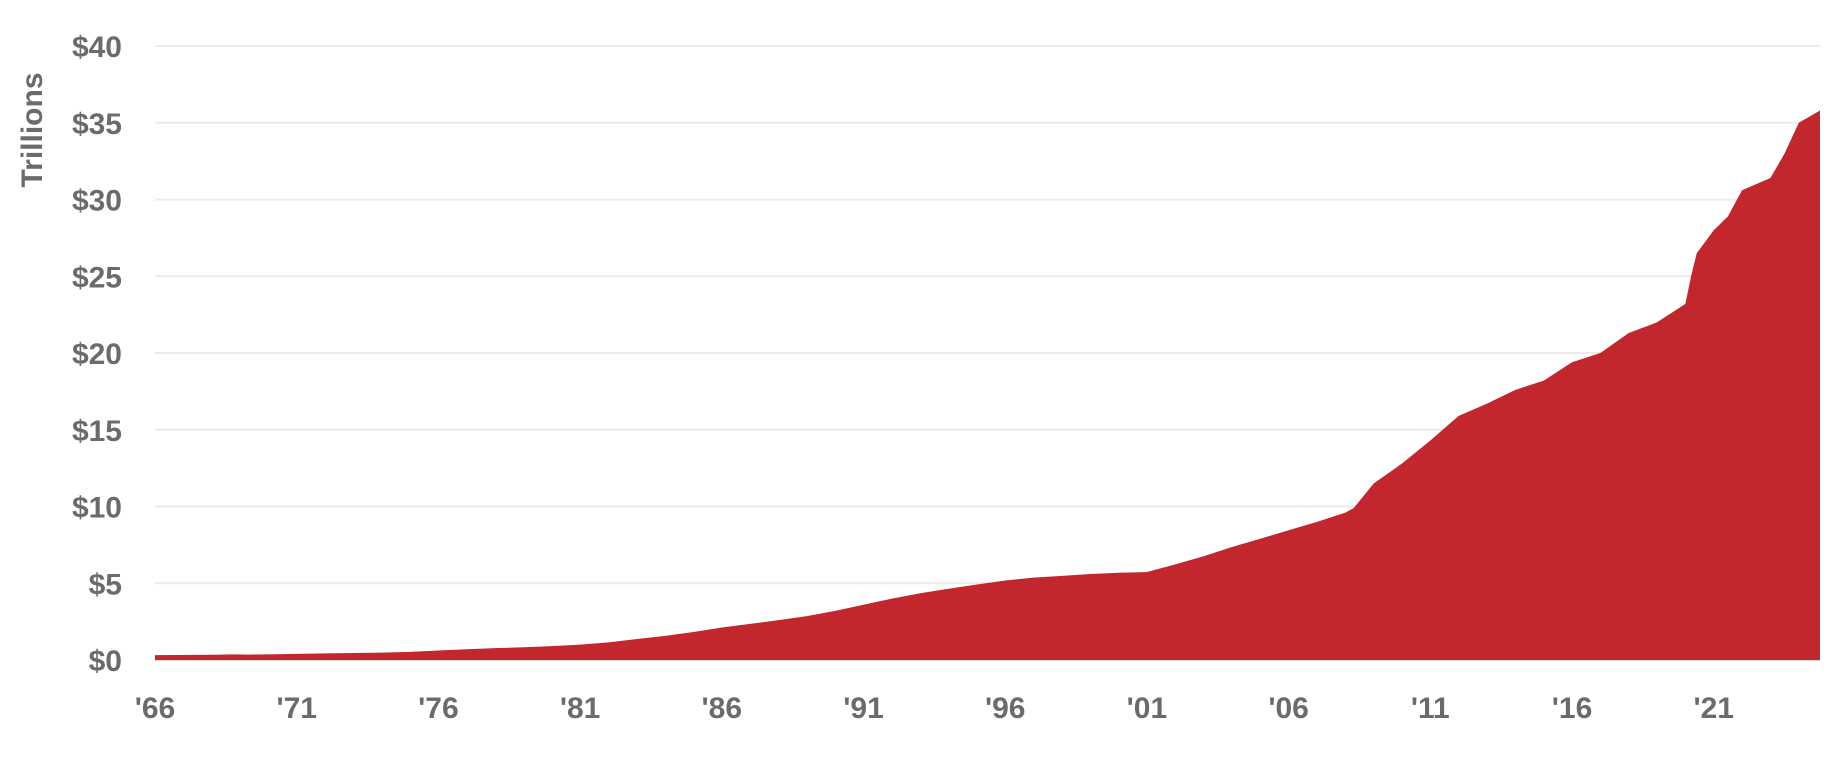 The image size is (1843, 762). I want to click on y-axis-ticks: $0 $5 $10 $15 $20 $25 $30 $35 $40, so click(97, 354).